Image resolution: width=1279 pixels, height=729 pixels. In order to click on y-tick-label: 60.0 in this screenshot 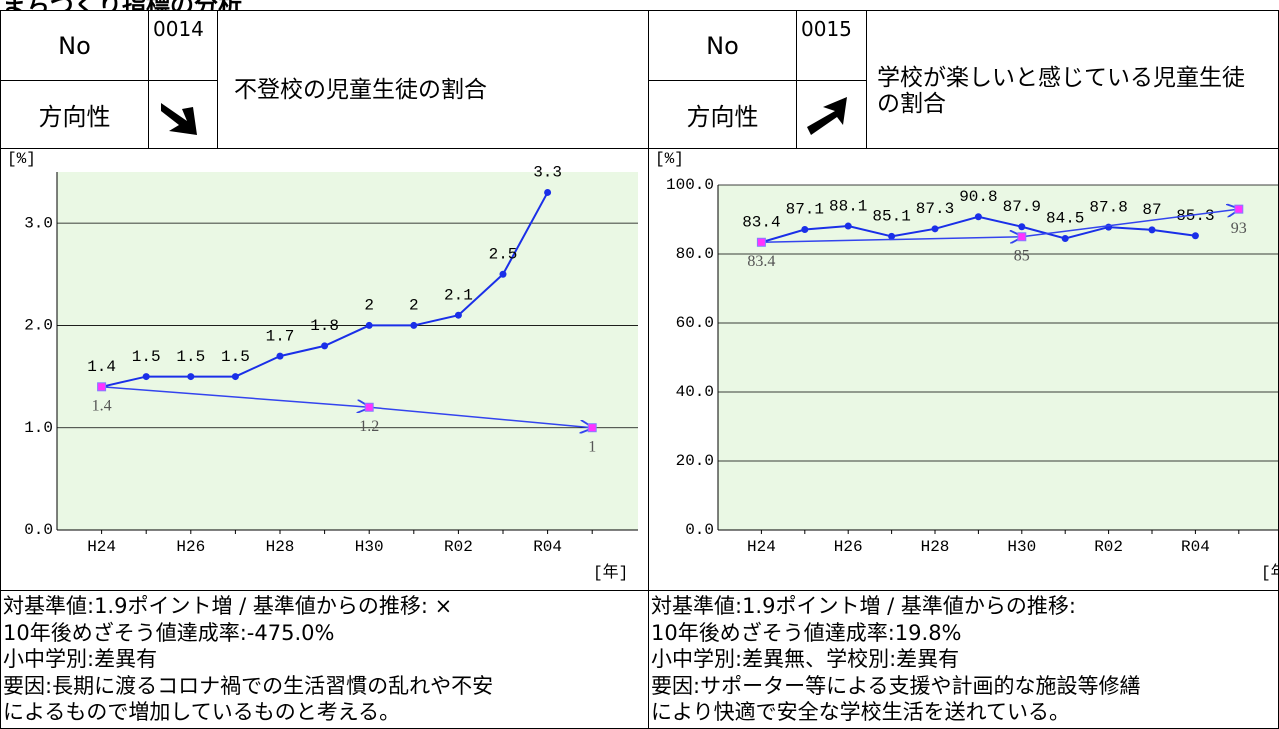, I will do `click(695, 323)`.